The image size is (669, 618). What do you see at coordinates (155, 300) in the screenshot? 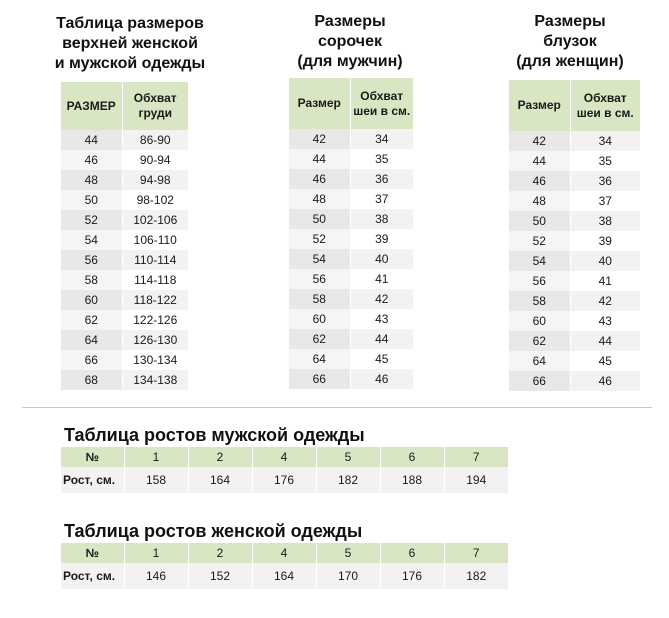
I see `measure-cell: 118-122` at bounding box center [155, 300].